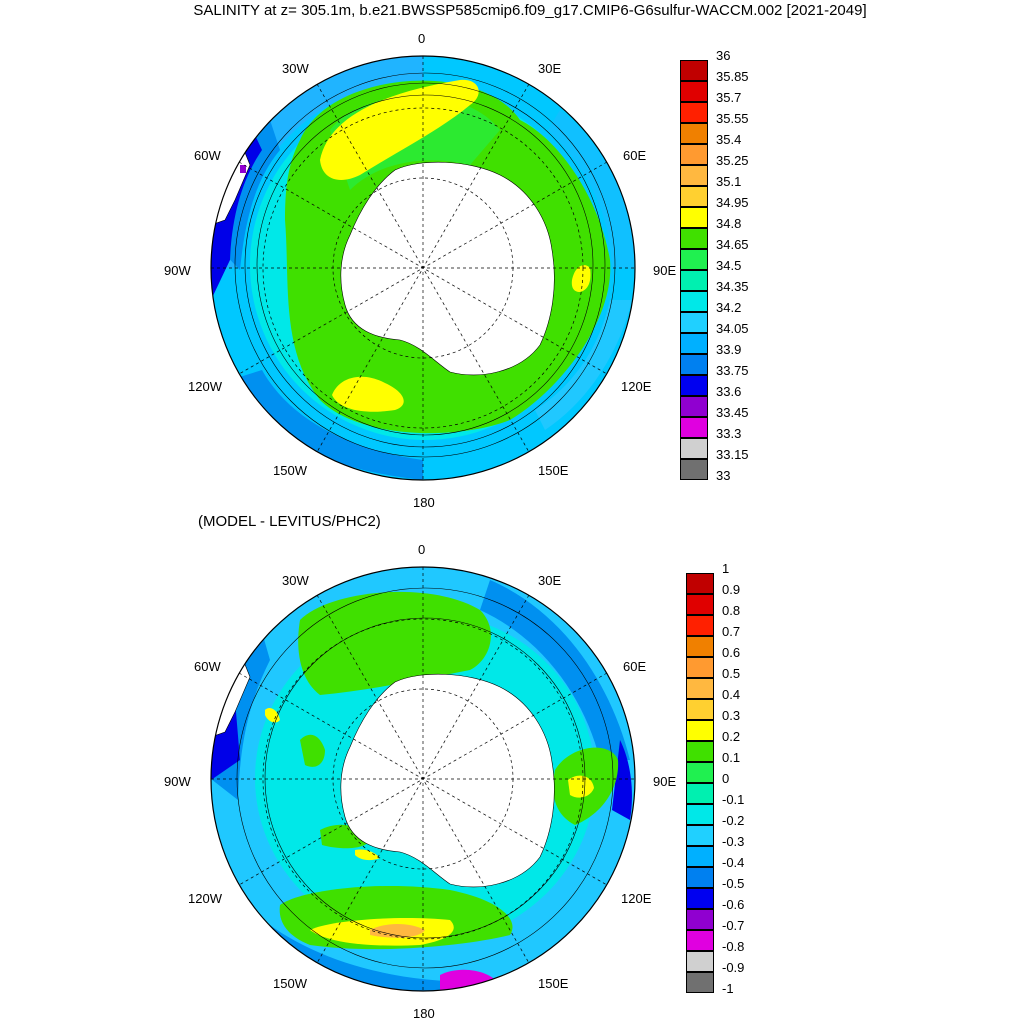 The height and width of the screenshot is (1024, 1024). What do you see at coordinates (729, 139) in the screenshot?
I see `salinity-colorbar-label: 35.4` at bounding box center [729, 139].